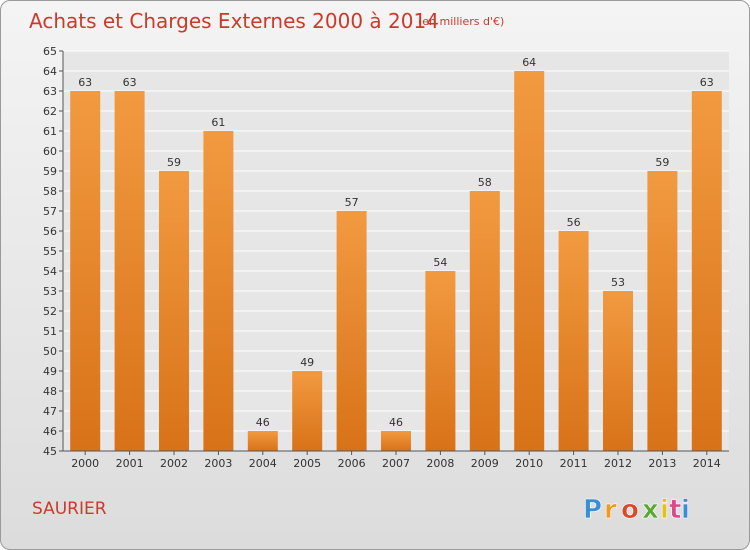 The width and height of the screenshot is (750, 550). Describe the element at coordinates (440, 262) in the screenshot. I see `data-label: 54` at that location.